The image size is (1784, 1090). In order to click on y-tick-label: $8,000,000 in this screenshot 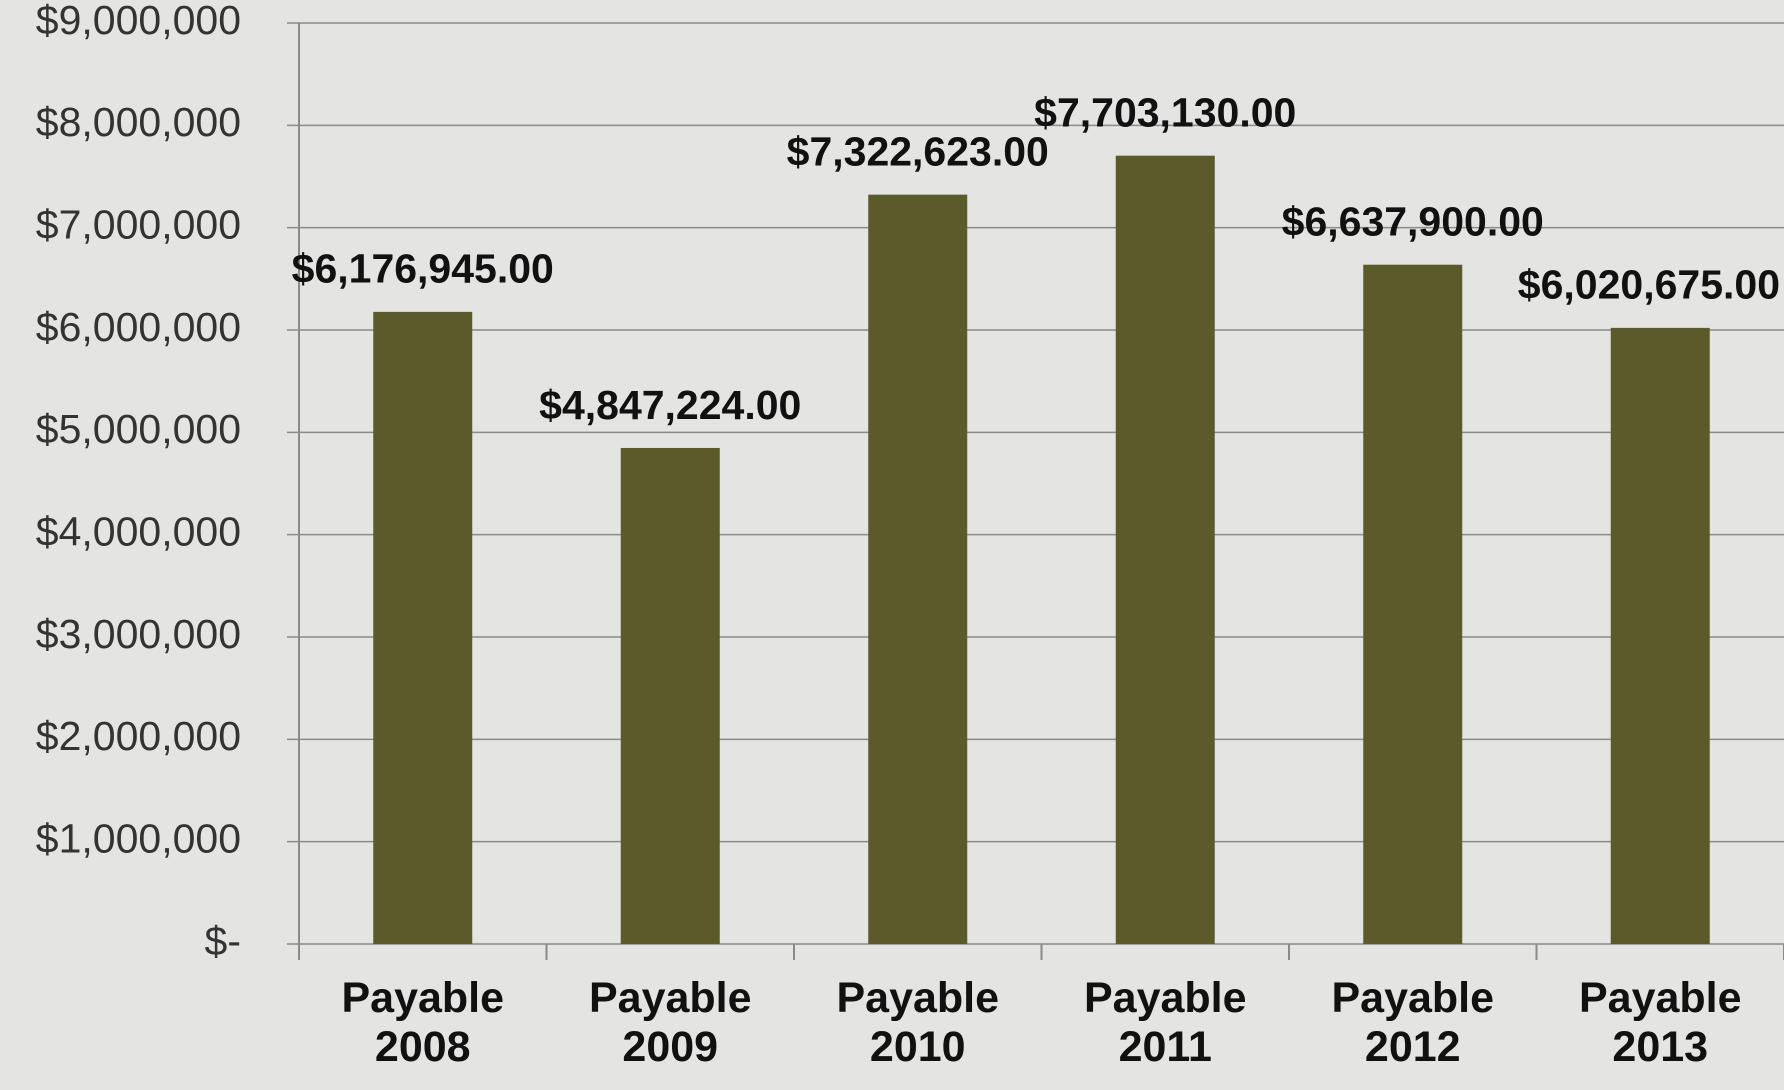, I will do `click(138, 122)`.